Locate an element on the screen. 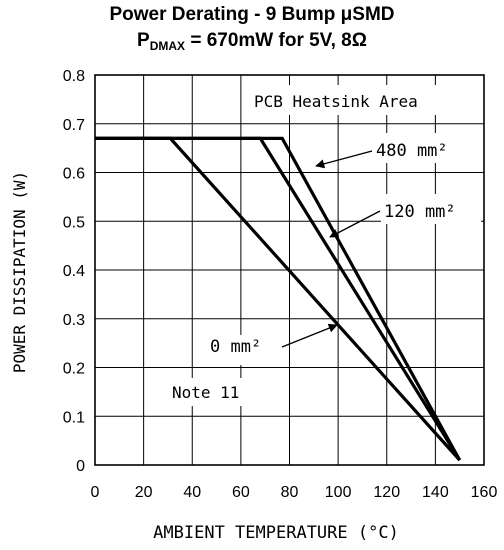  legend-box is located at coordinates (345, 100).